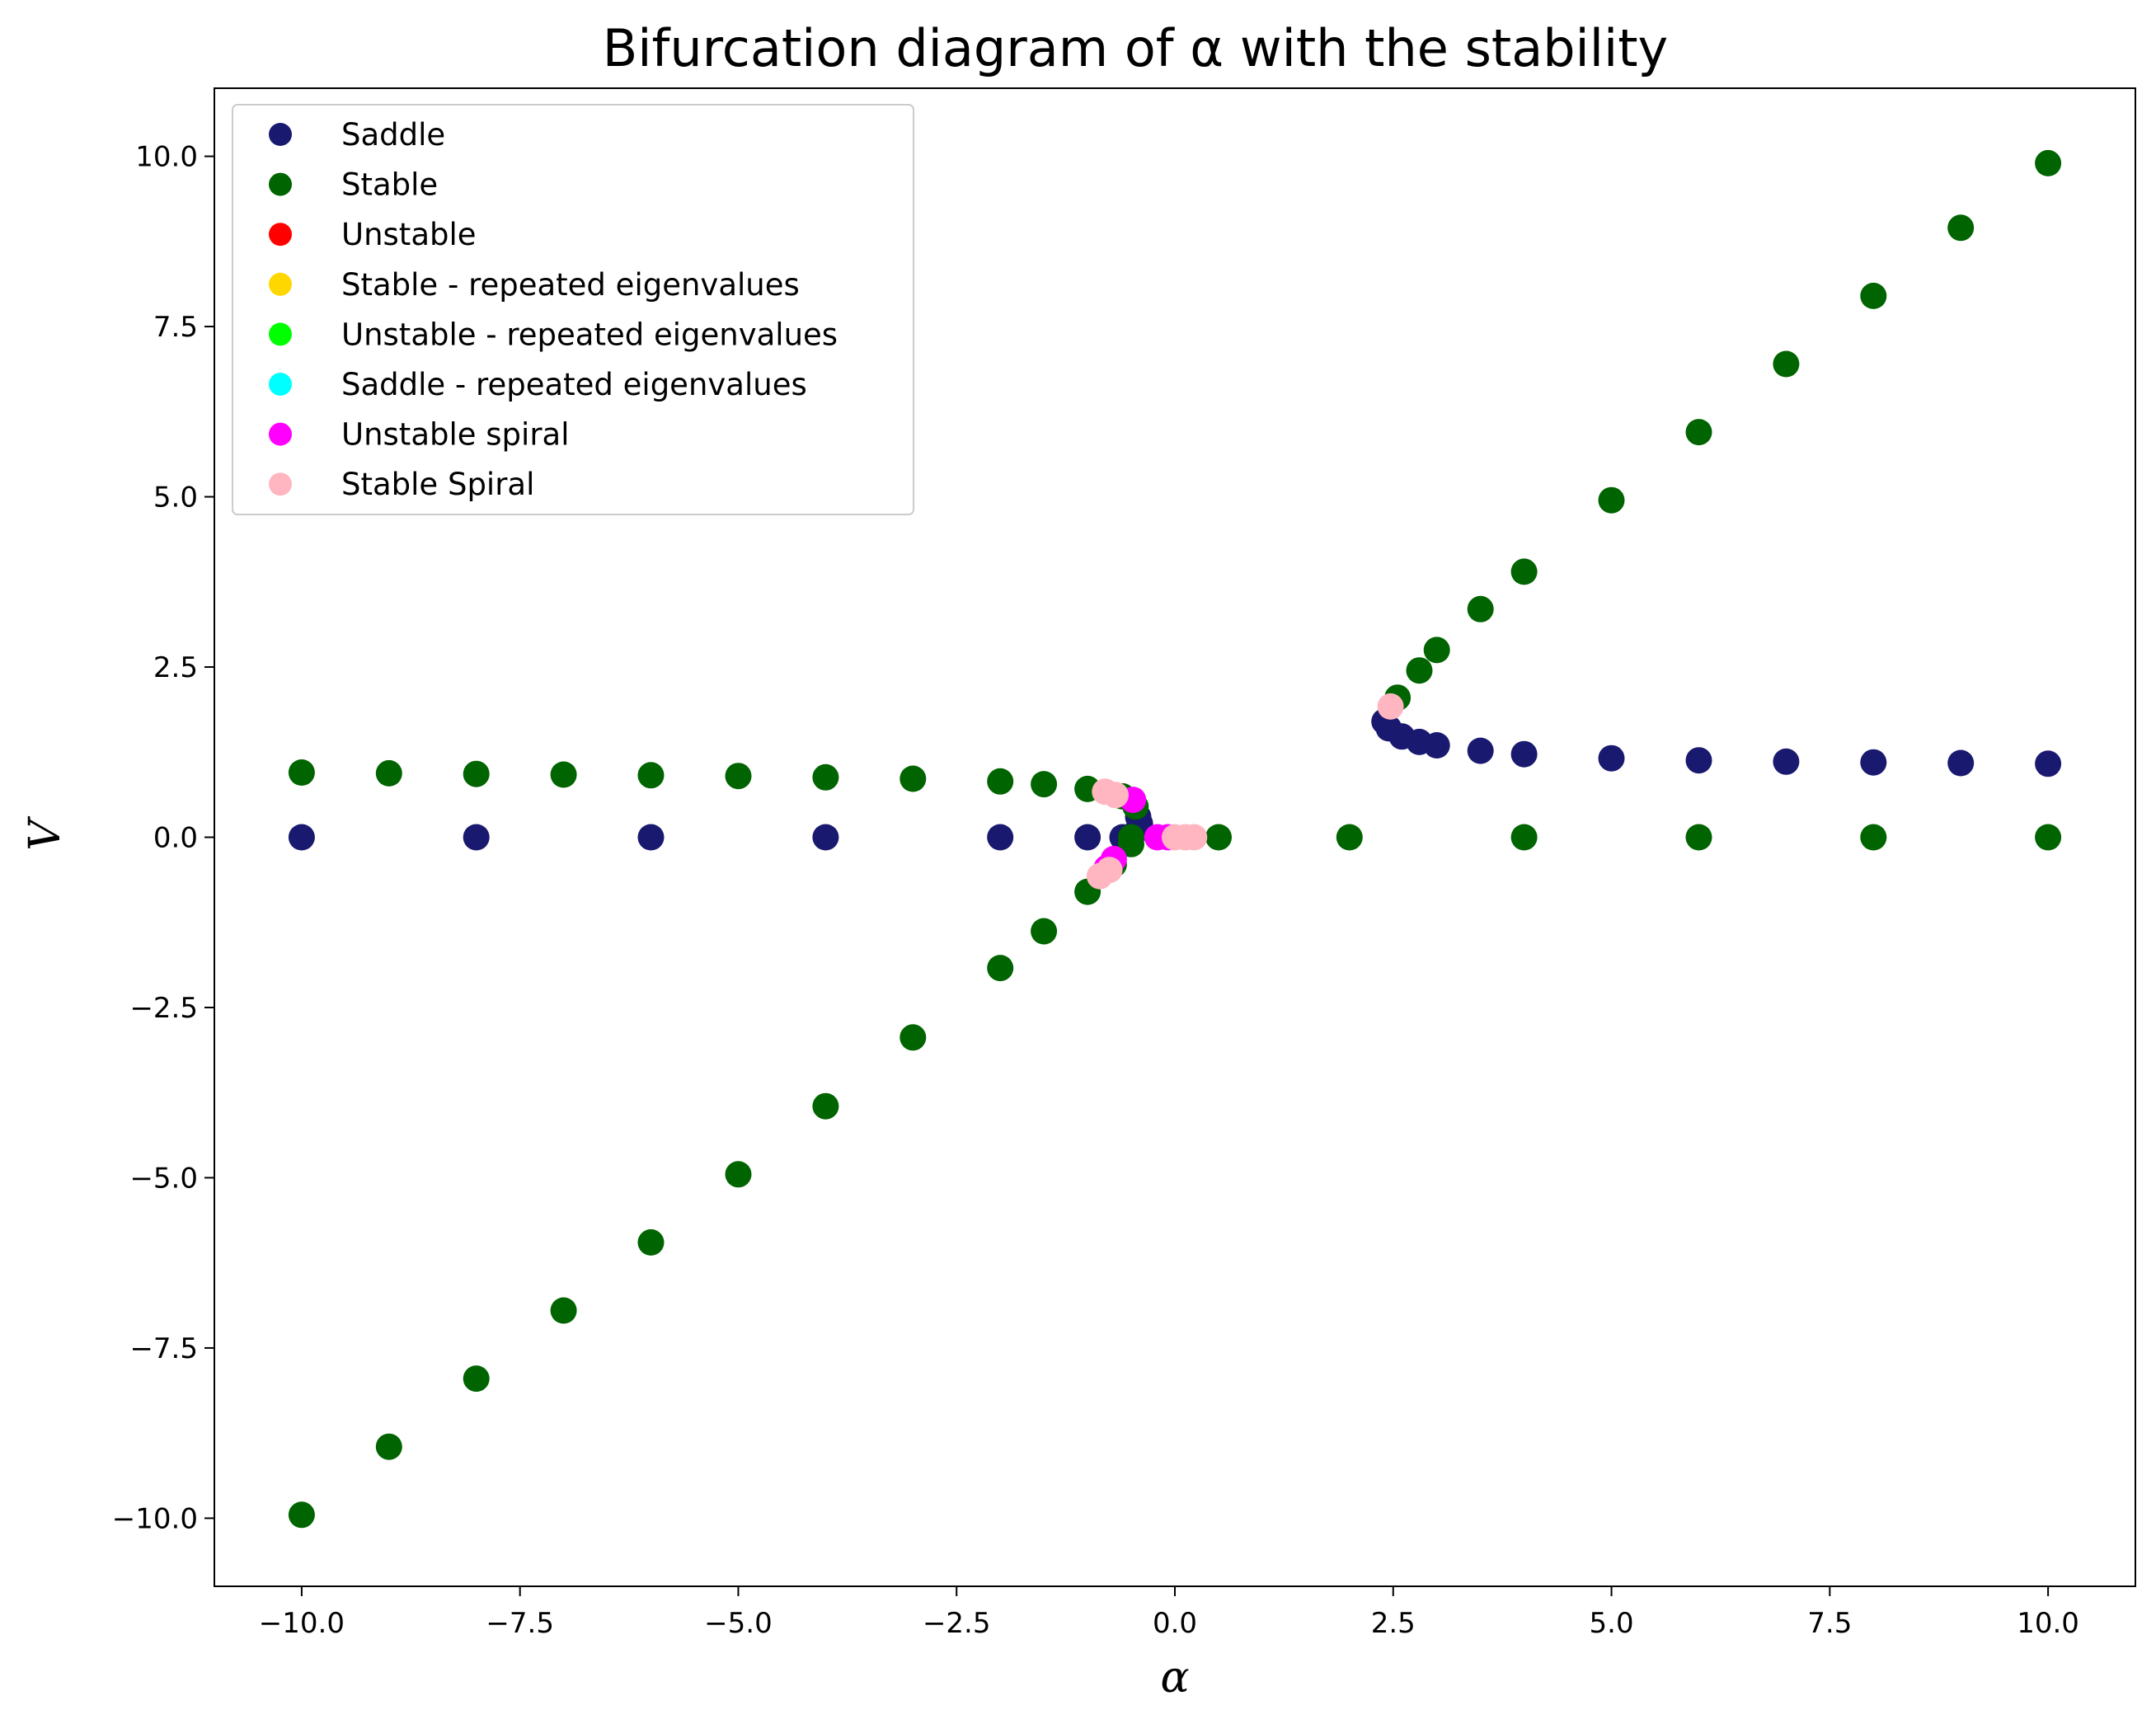  I want to click on series-stable-spiral, so click(1245, 791).